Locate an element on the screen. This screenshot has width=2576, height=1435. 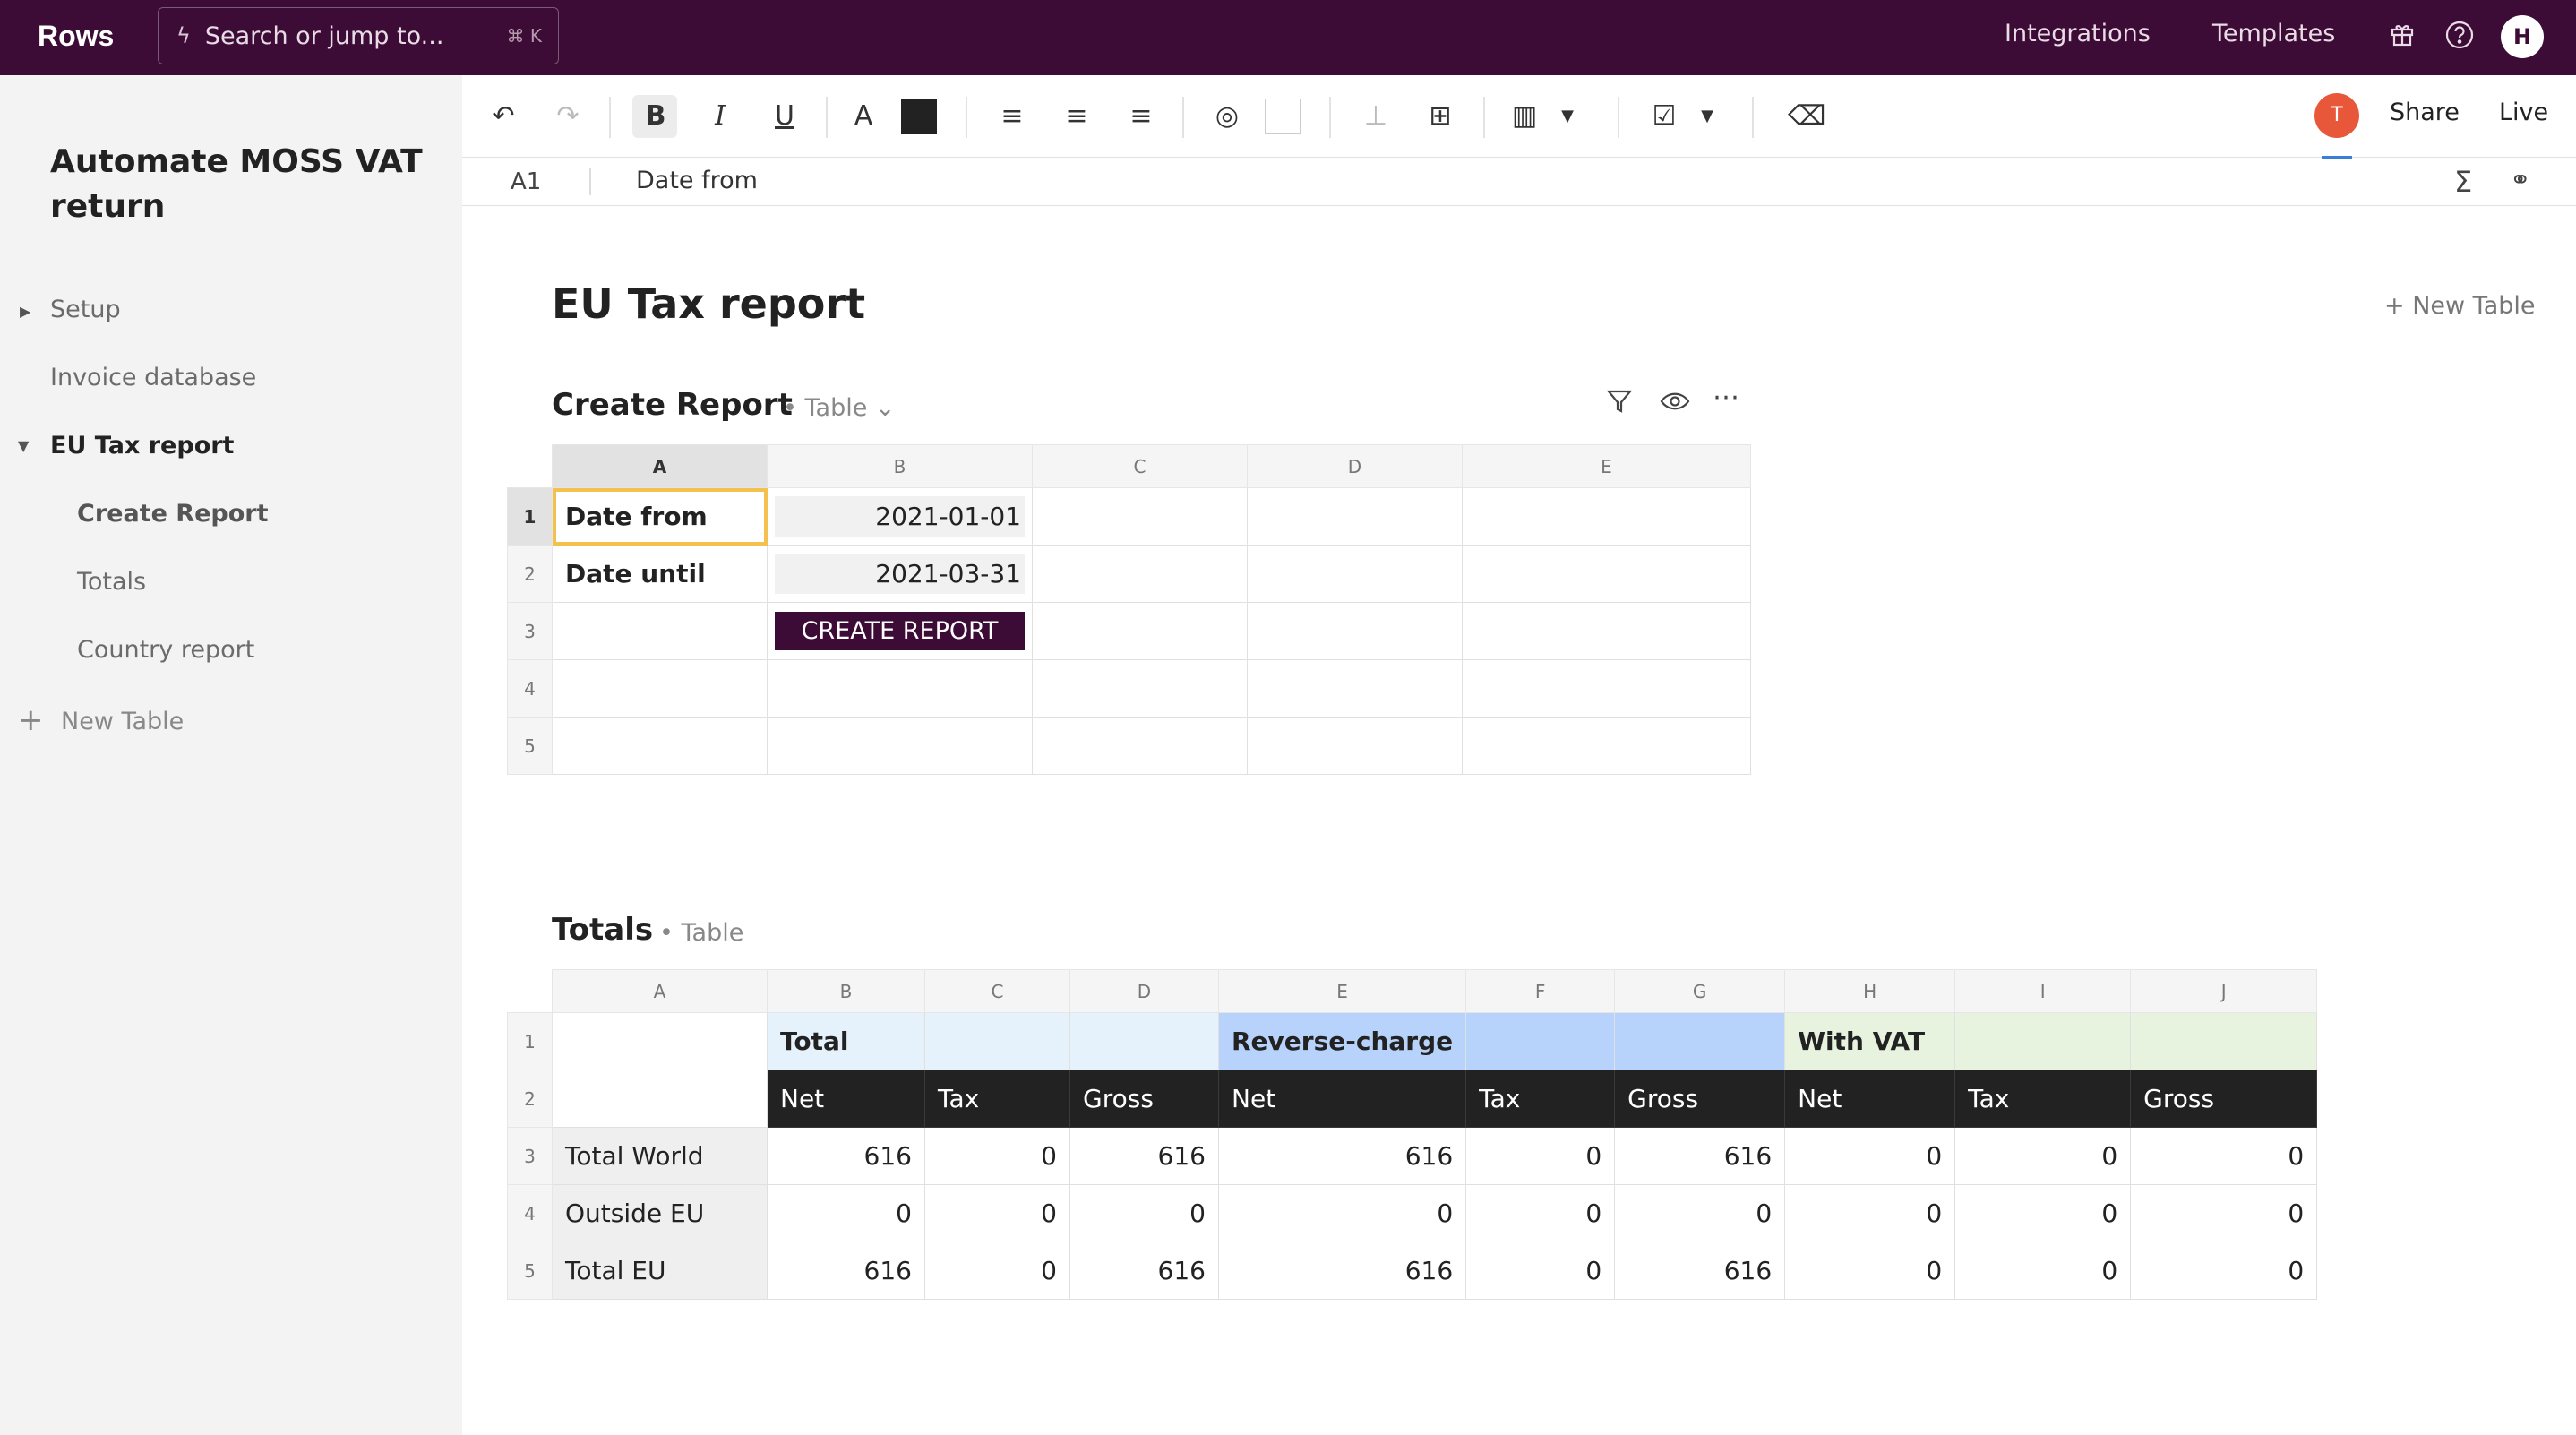
clear-format-icon: ⌫ is located at coordinates (1807, 116).